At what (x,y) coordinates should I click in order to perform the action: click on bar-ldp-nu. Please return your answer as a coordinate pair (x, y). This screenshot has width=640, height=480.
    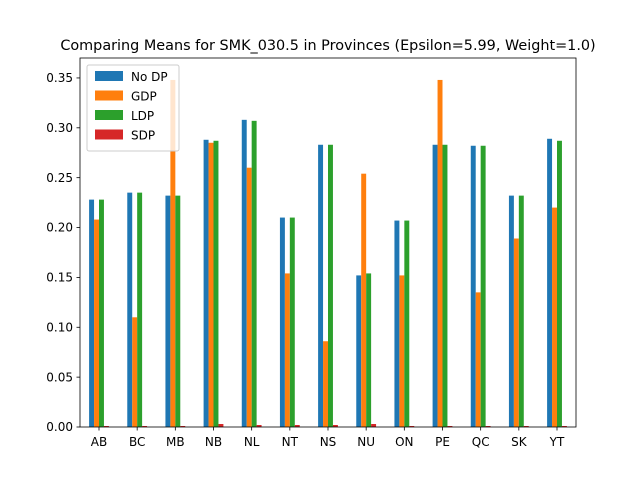
    Looking at the image, I should click on (369, 350).